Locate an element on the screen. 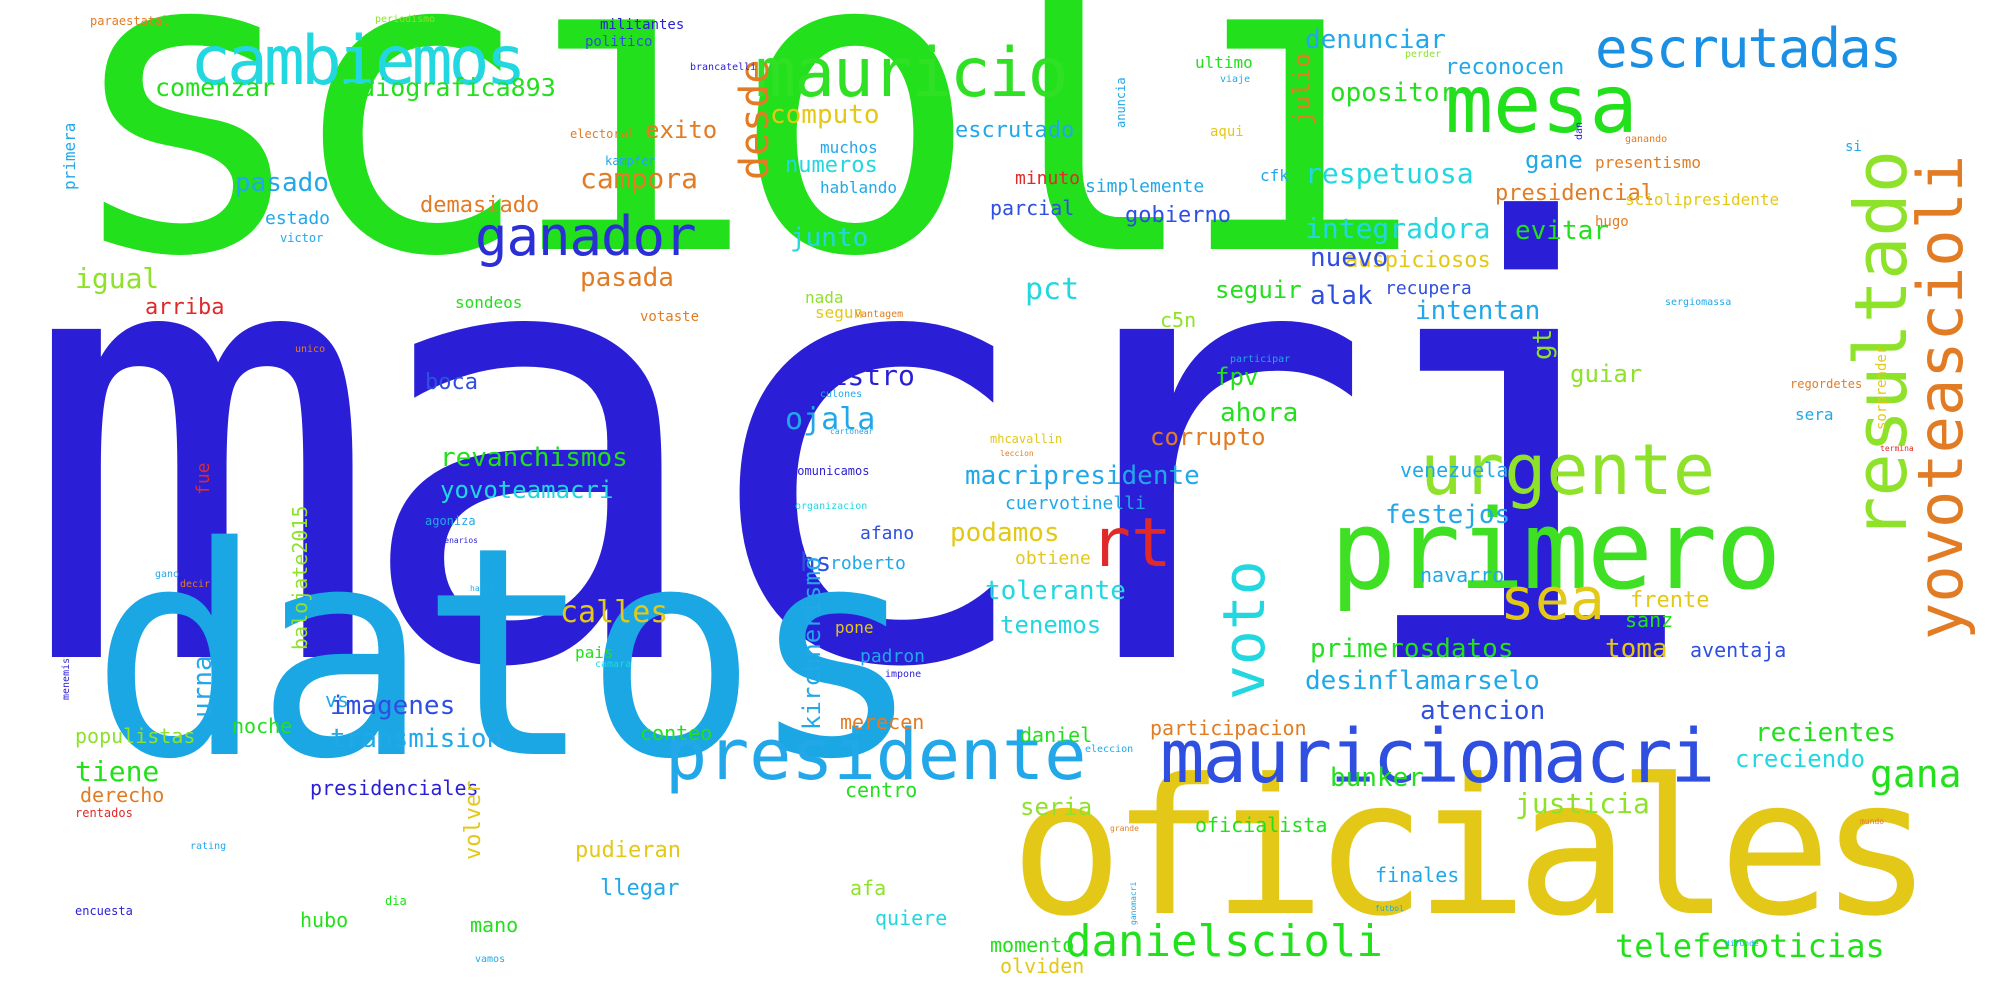  word-ganando: ganando is located at coordinates (1646, 139).